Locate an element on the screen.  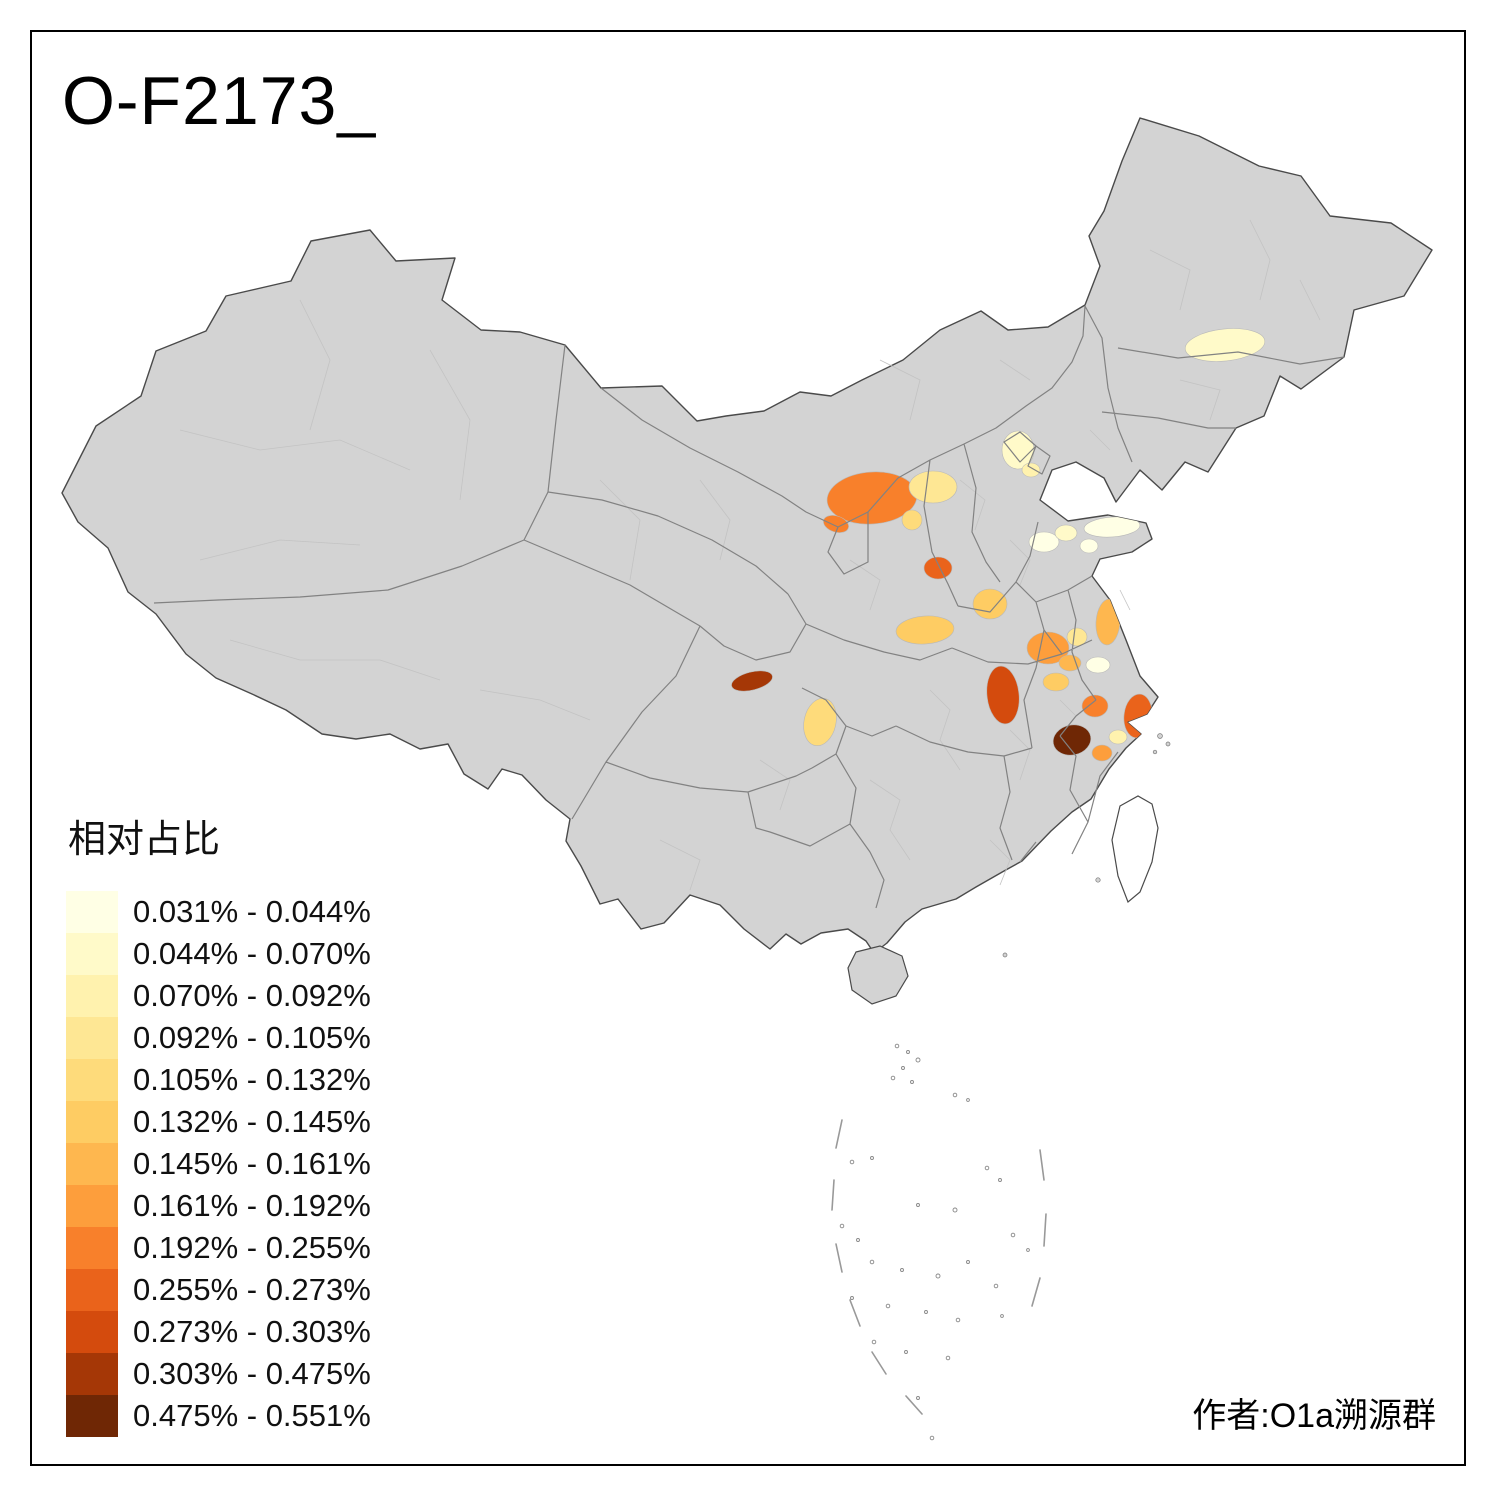
legend-row: 0.132% - 0.145% is located at coordinates (218, 1122).